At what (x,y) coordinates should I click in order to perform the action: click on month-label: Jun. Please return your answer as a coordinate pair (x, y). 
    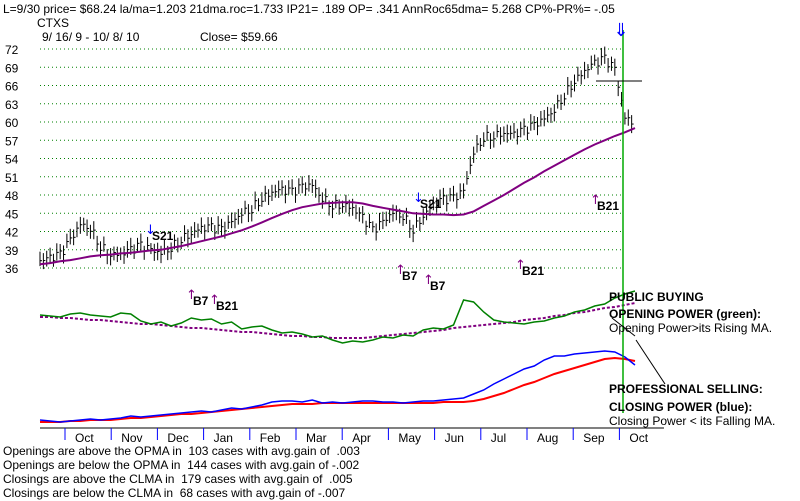
    Looking at the image, I should click on (454, 438).